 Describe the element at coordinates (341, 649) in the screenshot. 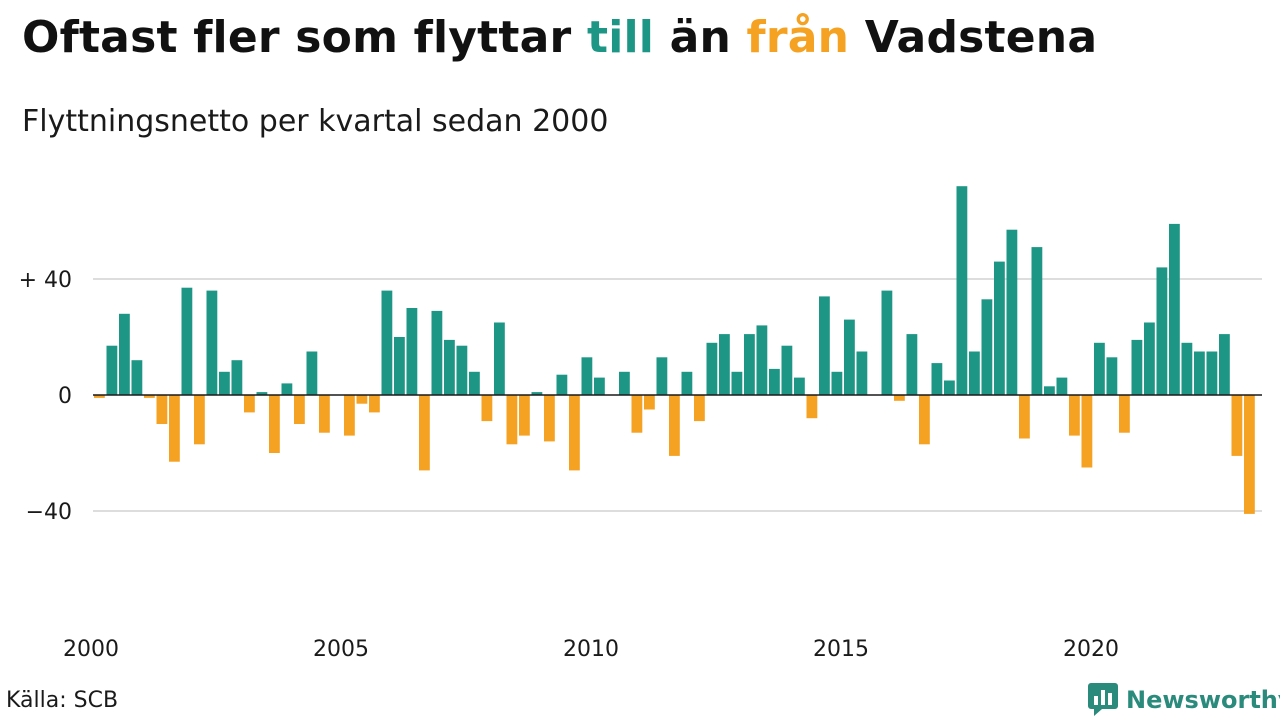

I see `x-tick-label: 2005` at that location.